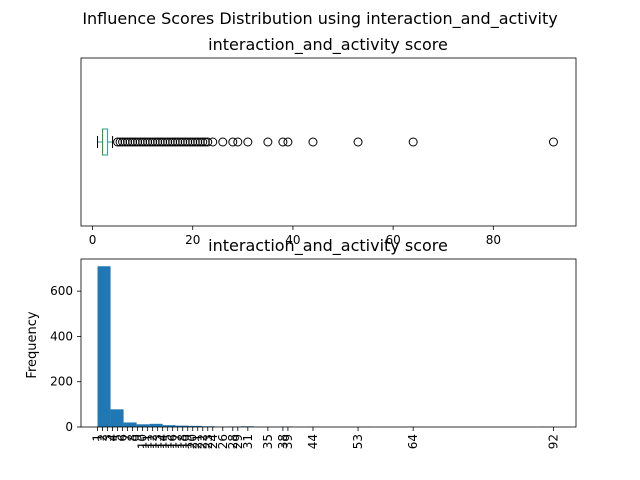  I want to click on histogram-x-tick-label: 4, so click(113, 438).